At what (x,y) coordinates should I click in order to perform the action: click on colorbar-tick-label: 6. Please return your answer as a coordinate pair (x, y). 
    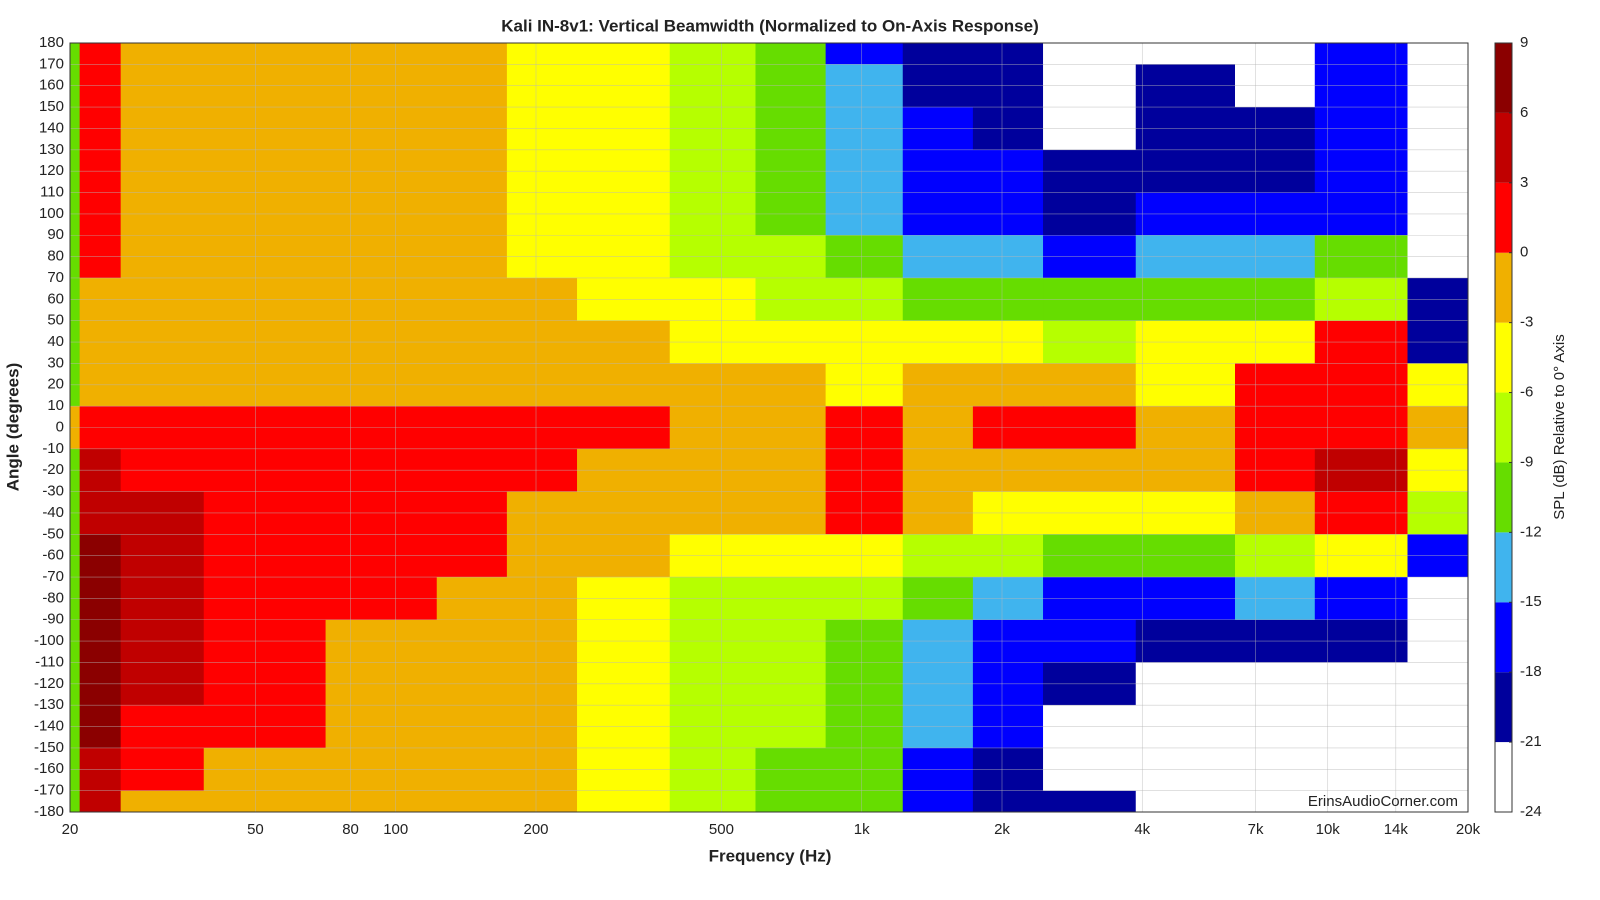
    Looking at the image, I should click on (1524, 112).